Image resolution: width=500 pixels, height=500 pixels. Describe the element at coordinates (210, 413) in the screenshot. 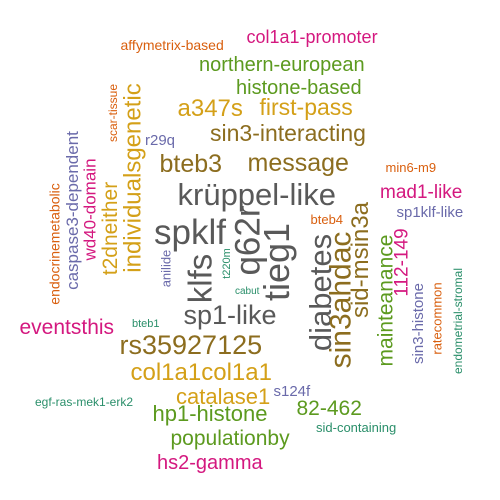

I see `word-hp1-histone: hp1-histone` at that location.